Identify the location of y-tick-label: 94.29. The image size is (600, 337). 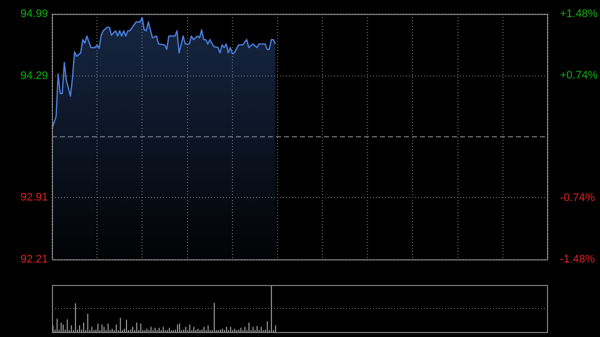
(34, 76).